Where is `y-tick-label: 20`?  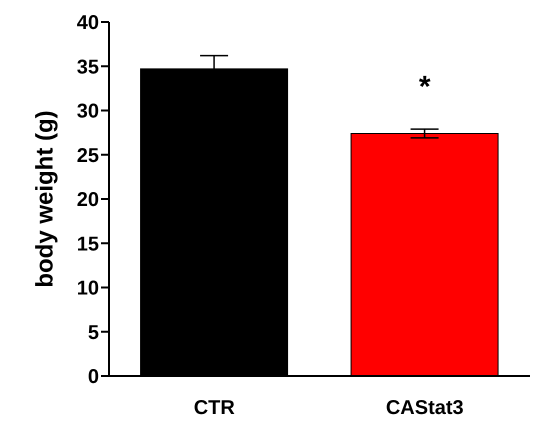
y-tick-label: 20 is located at coordinates (87, 200).